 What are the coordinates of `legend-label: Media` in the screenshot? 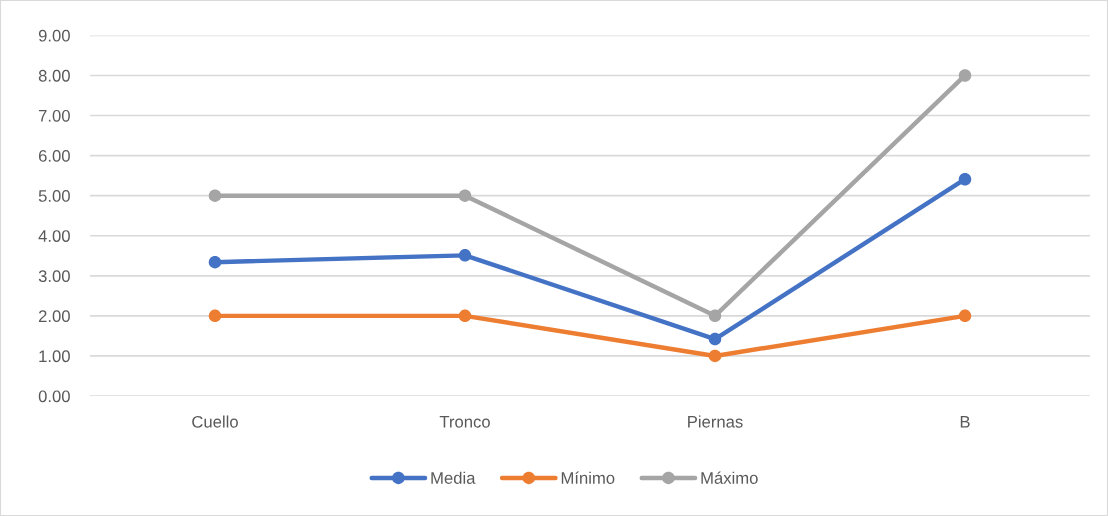 It's located at (453, 477).